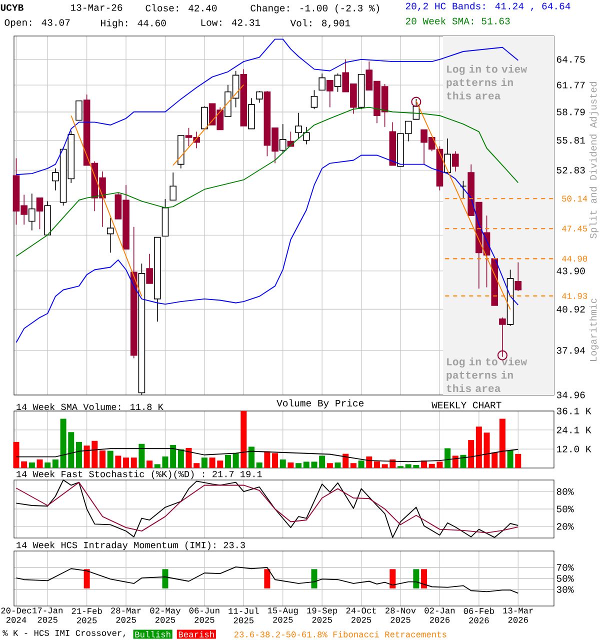 Image resolution: width=600 pixels, height=640 pixels. I want to click on y-tick-label: 58.79, so click(570, 112).